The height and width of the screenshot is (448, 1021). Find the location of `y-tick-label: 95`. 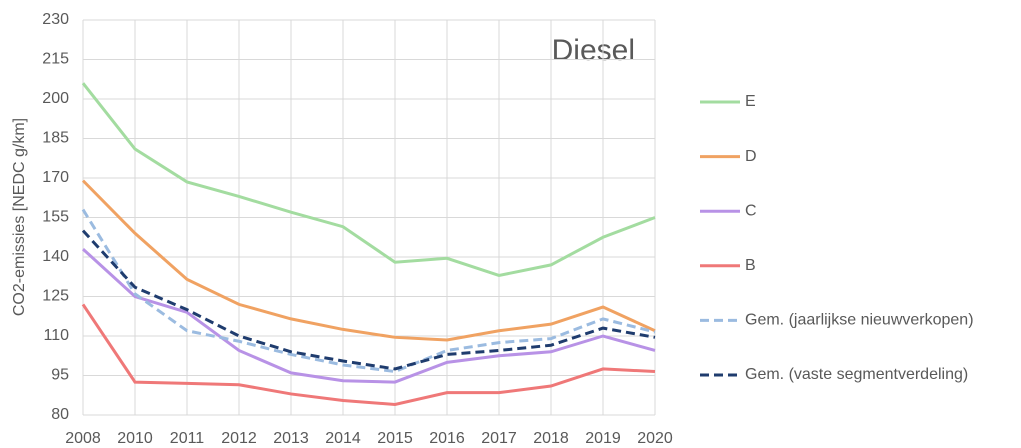

y-tick-label: 95 is located at coordinates (60, 375).